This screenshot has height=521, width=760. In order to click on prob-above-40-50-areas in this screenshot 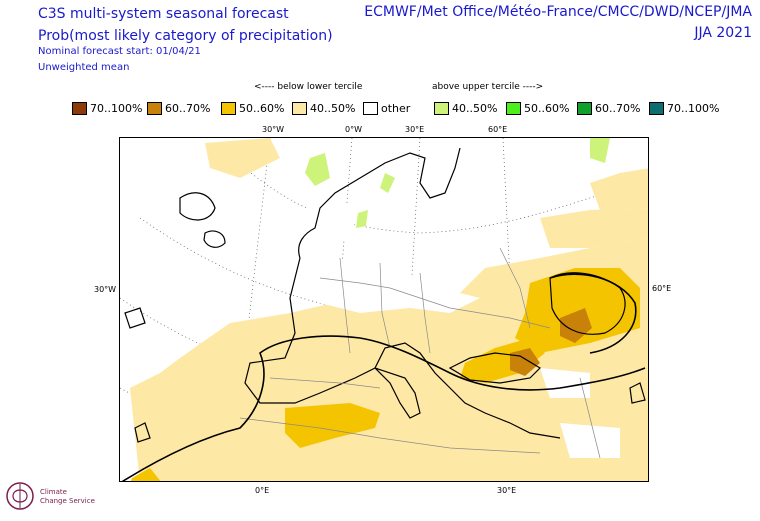, I will do `click(457, 183)`.